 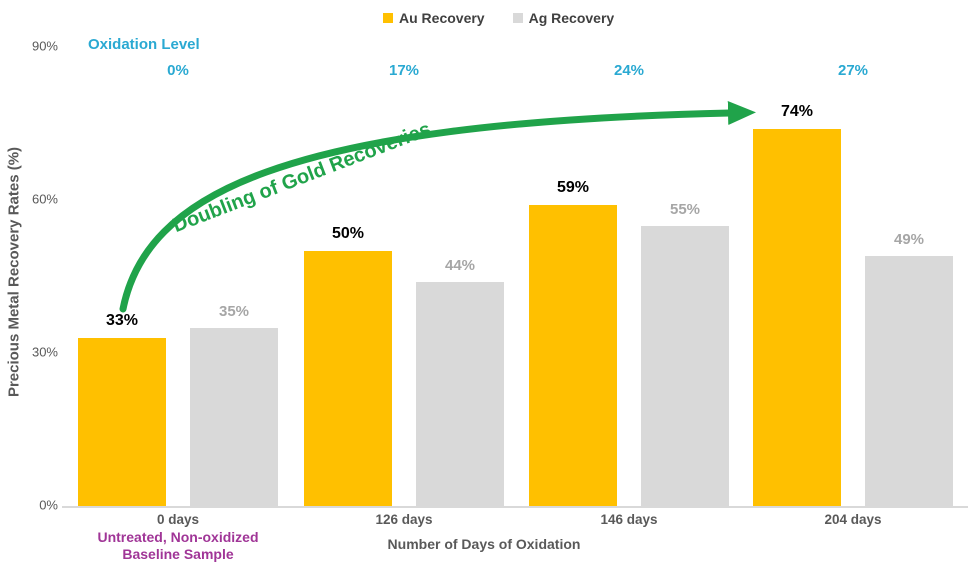 I want to click on oxidation-value: 17%, so click(x=404, y=70).